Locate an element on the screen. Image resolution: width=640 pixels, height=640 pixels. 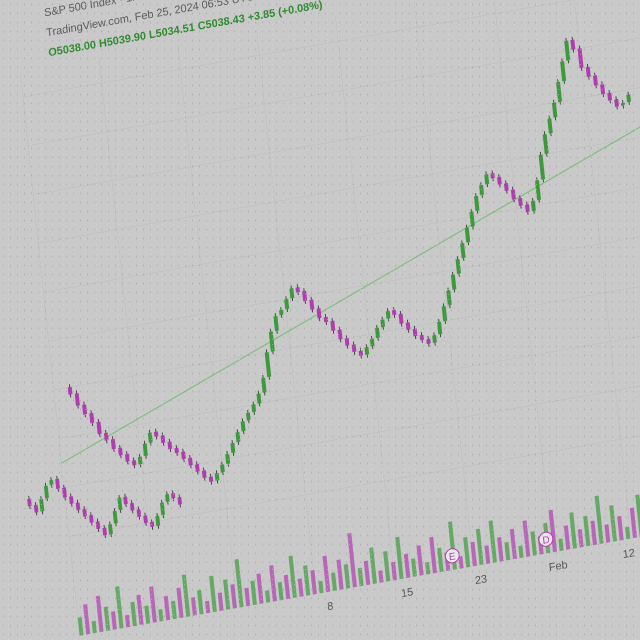
x-tick-label: Feb is located at coordinates (558, 566).